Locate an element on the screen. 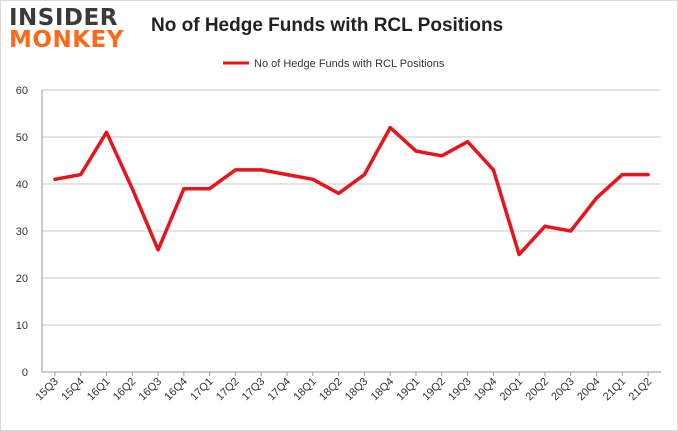 The height and width of the screenshot is (431, 678). y-tick-label: 10 is located at coordinates (22, 326).